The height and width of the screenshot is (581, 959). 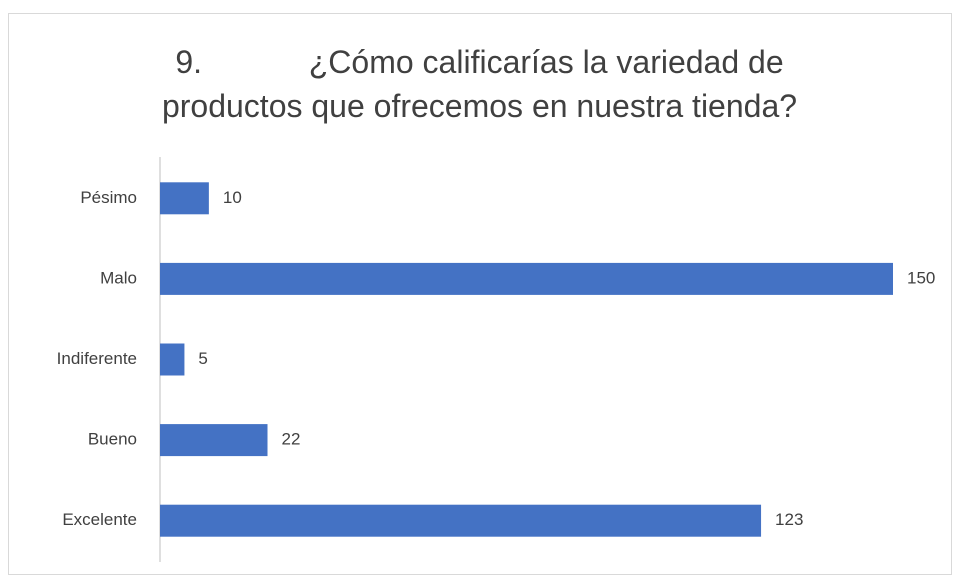 I want to click on category-label: Pésimo, so click(x=108, y=197).